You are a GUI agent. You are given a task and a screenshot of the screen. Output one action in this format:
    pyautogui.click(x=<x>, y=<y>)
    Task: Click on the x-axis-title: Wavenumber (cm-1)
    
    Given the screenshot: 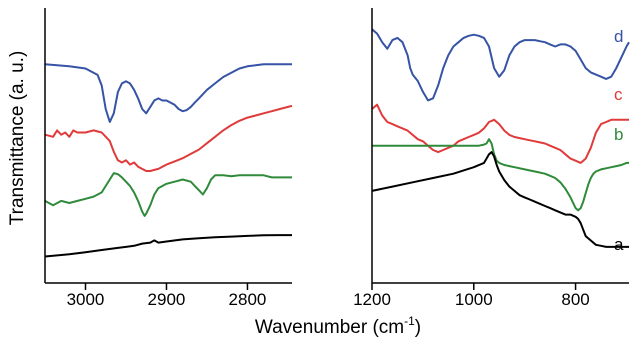 What is the action you would take?
    pyautogui.click(x=338, y=326)
    